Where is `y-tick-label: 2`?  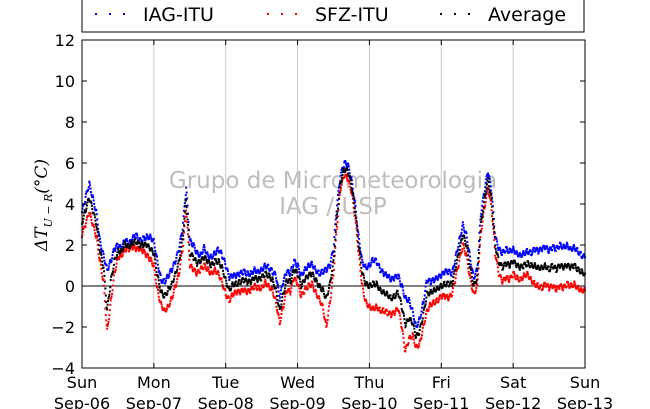
y-tick-label: 2 is located at coordinates (70, 245).